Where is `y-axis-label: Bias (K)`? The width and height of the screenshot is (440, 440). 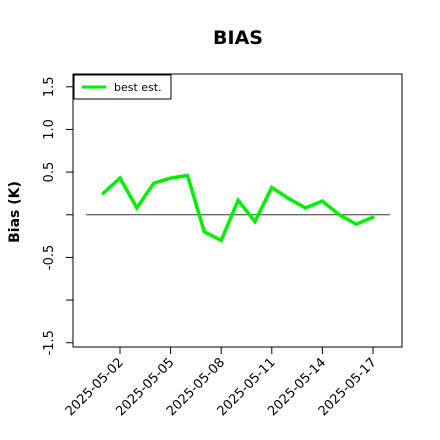
y-axis-label: Bias (K) is located at coordinates (15, 212).